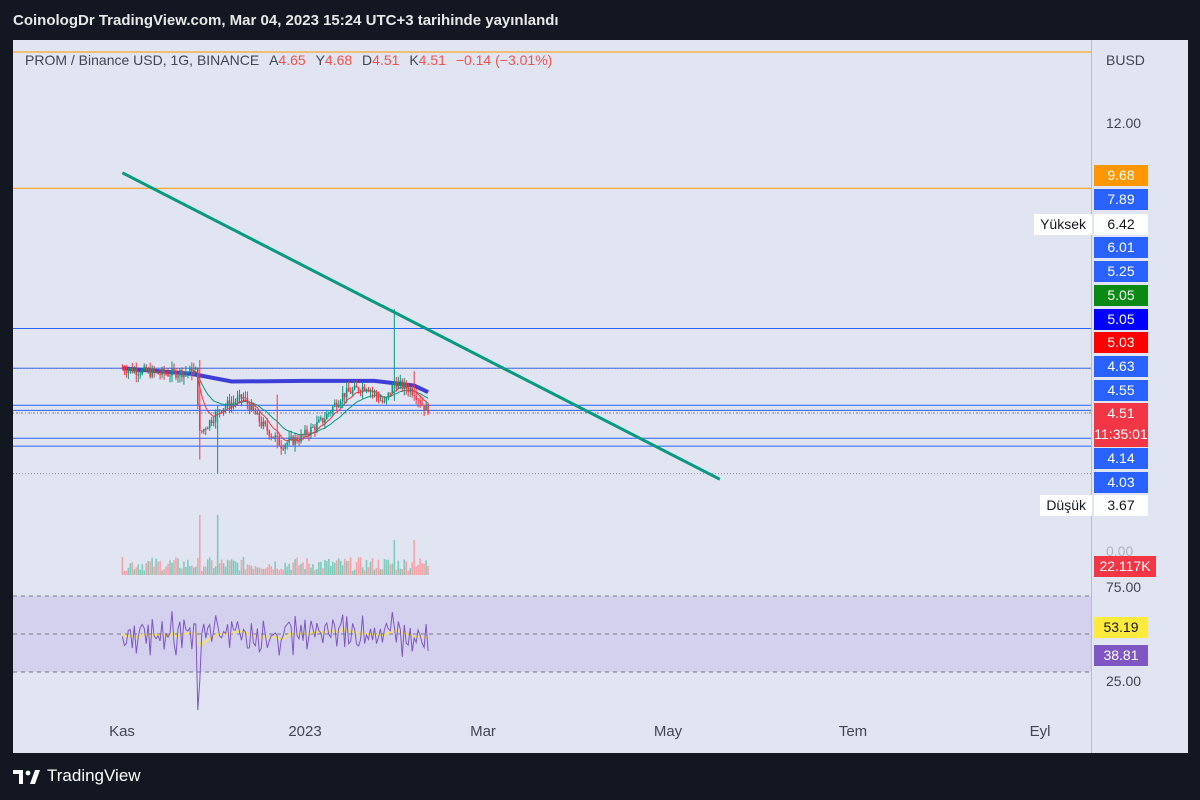  I want to click on low-stat-label: Düşük, so click(1066, 505).